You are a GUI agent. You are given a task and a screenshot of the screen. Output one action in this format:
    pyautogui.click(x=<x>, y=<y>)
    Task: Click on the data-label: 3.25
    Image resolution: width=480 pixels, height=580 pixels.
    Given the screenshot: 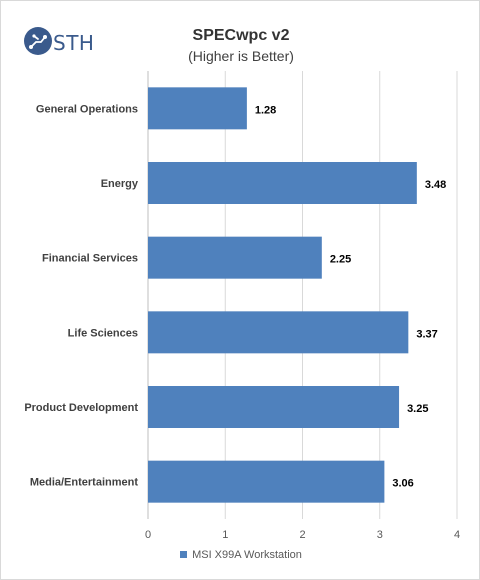 What is the action you would take?
    pyautogui.click(x=417, y=409)
    